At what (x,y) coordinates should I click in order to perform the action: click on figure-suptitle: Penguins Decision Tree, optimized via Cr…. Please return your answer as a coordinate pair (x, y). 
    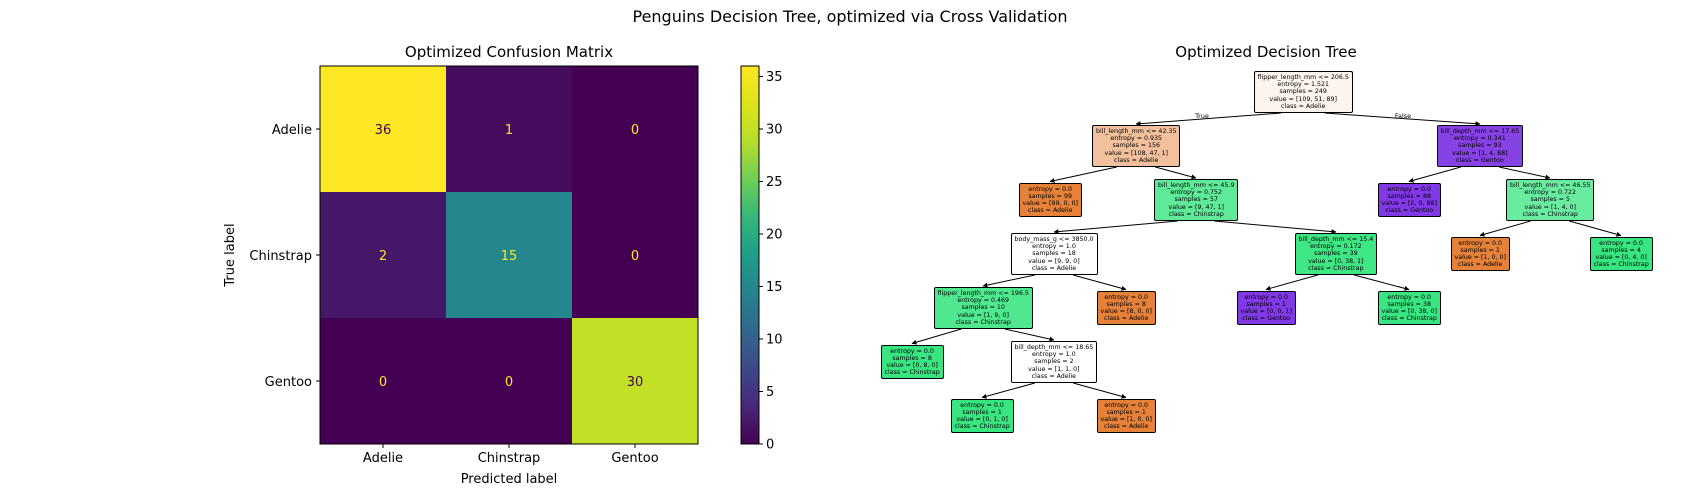
    Looking at the image, I should click on (849, 16).